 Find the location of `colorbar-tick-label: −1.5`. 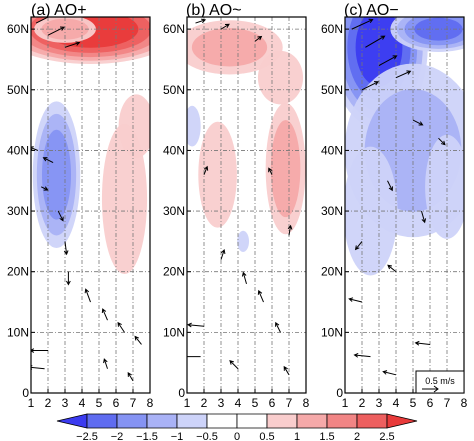

colorbar-tick-label: −1.5 is located at coordinates (147, 436).